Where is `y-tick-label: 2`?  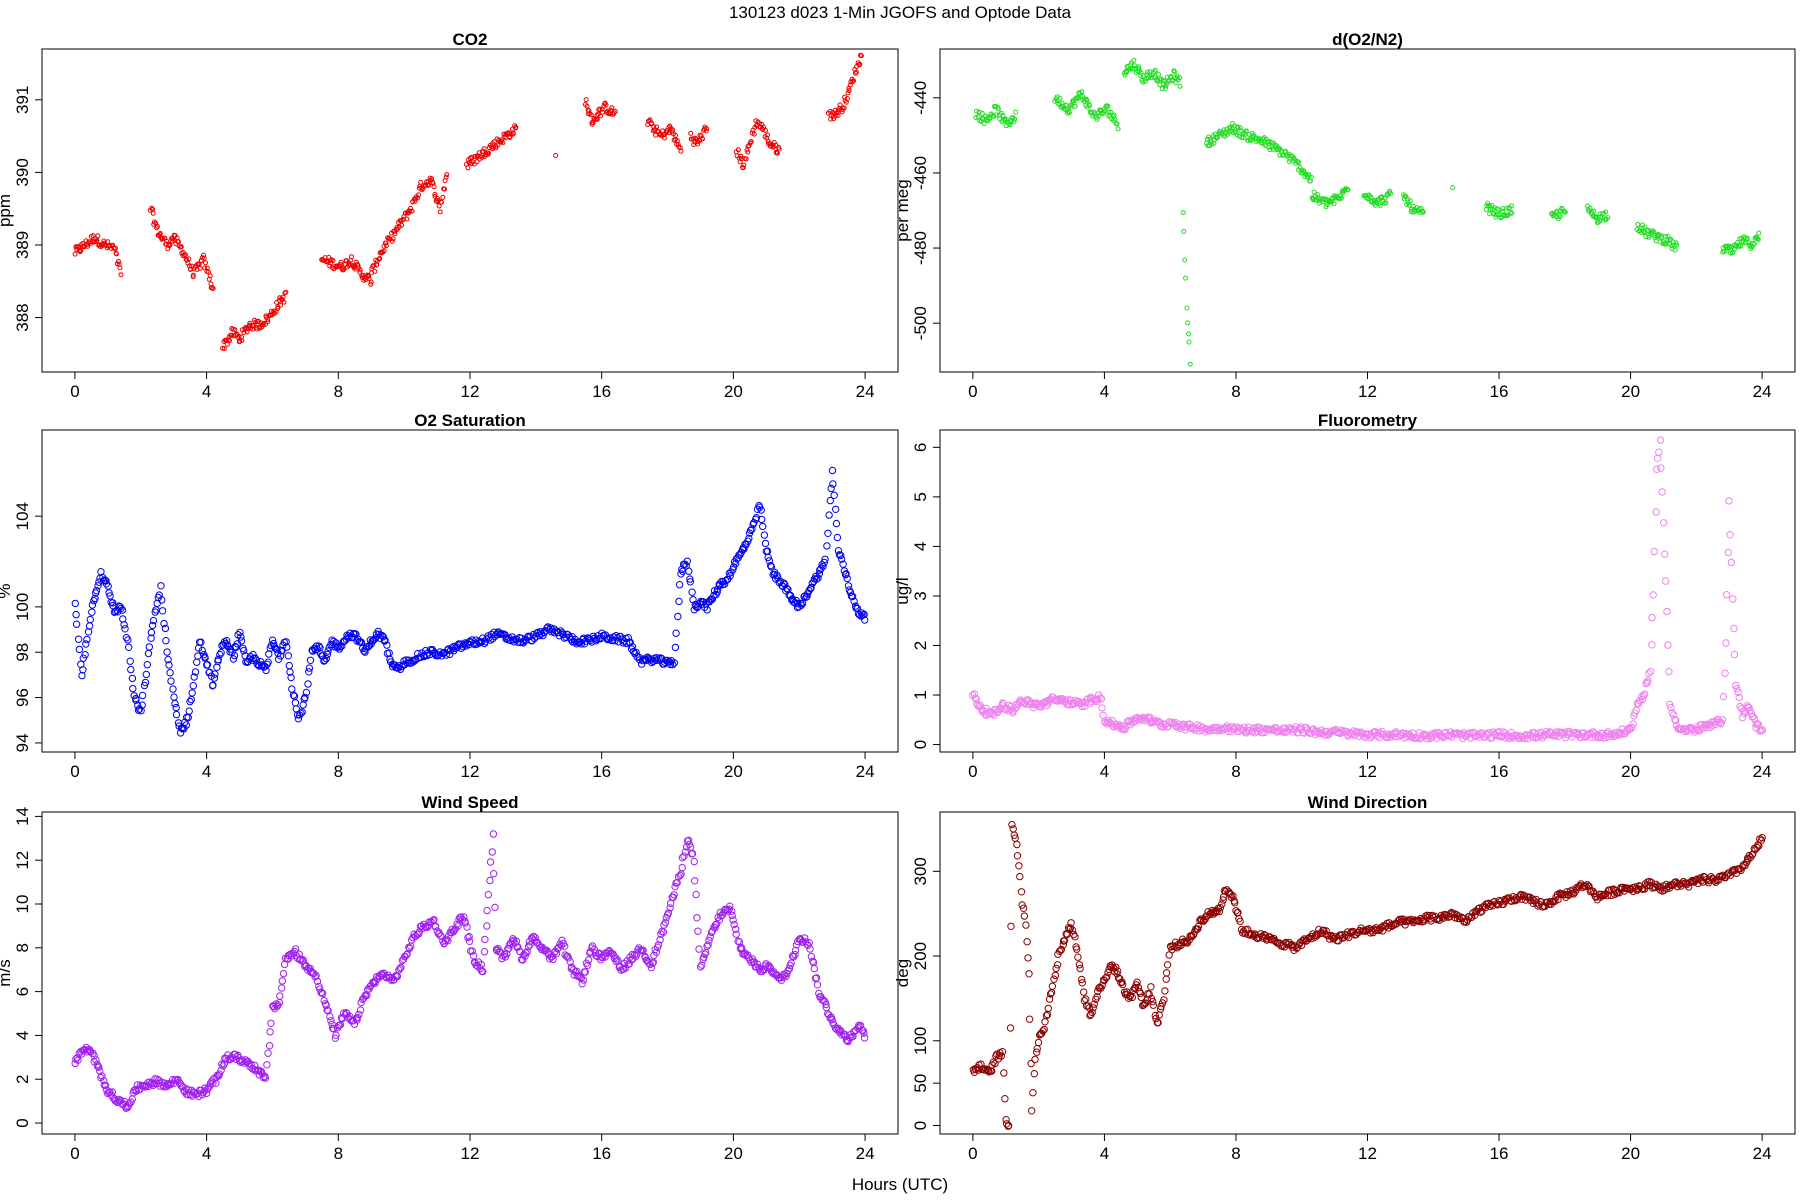 y-tick-label: 2 is located at coordinates (22, 1079).